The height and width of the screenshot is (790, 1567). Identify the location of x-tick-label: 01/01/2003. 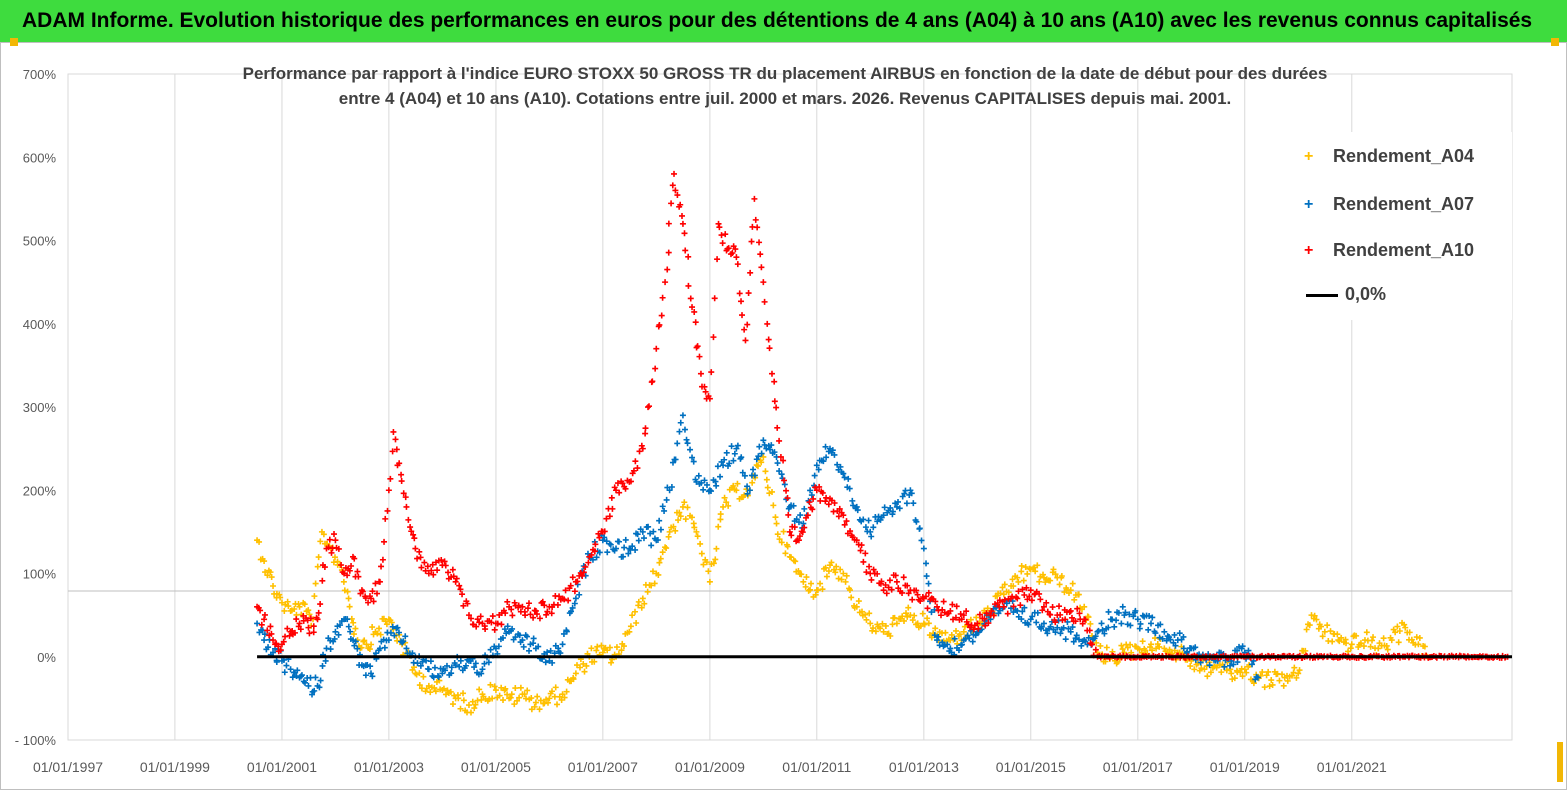
(389, 767).